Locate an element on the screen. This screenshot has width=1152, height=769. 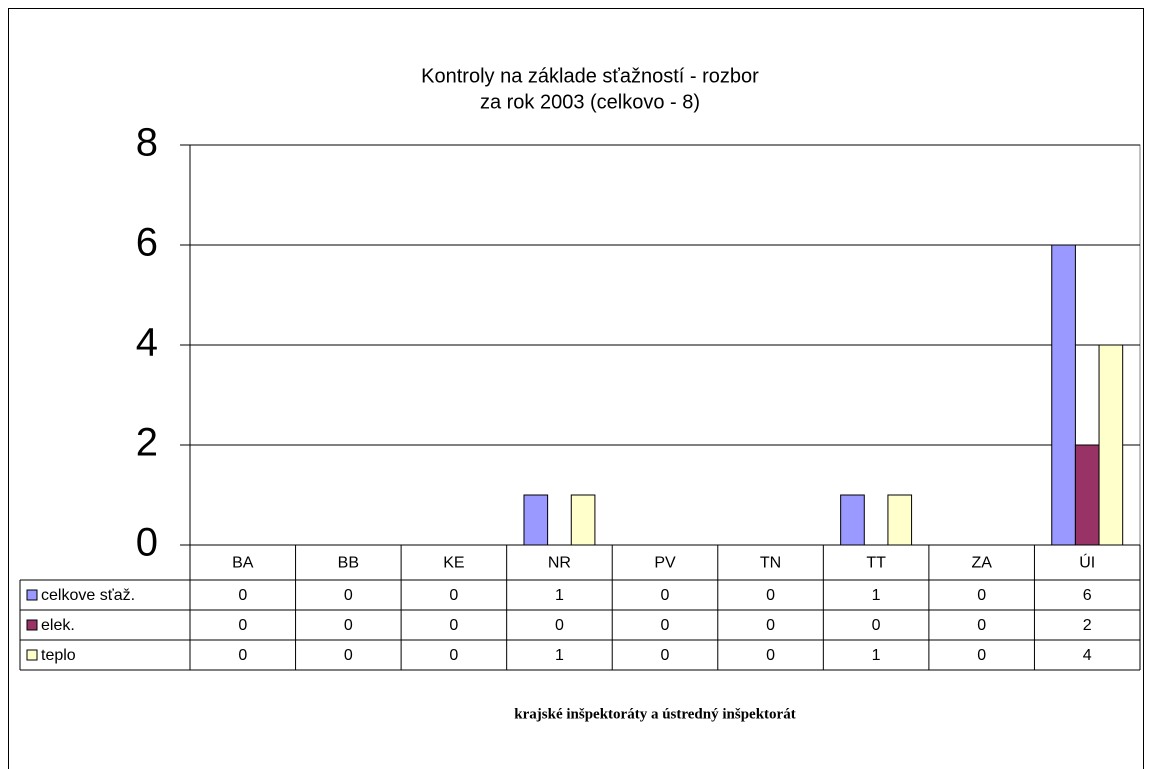
y-tick-label: 8 is located at coordinates (147, 143).